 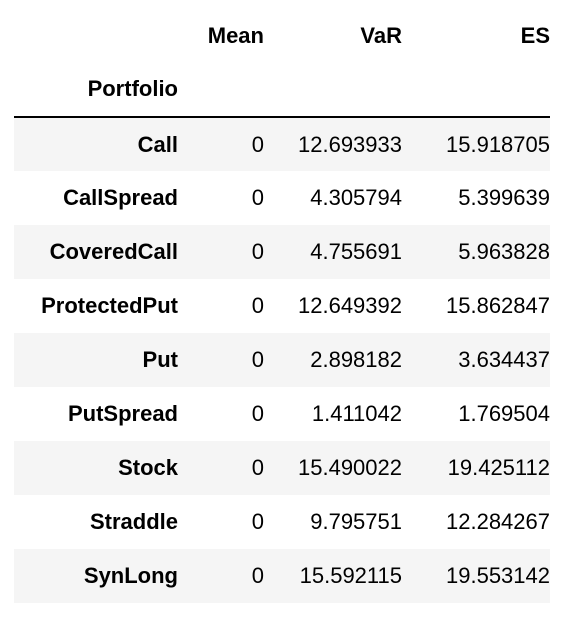 What do you see at coordinates (504, 251) in the screenshot?
I see `cell-es: 5.963828` at bounding box center [504, 251].